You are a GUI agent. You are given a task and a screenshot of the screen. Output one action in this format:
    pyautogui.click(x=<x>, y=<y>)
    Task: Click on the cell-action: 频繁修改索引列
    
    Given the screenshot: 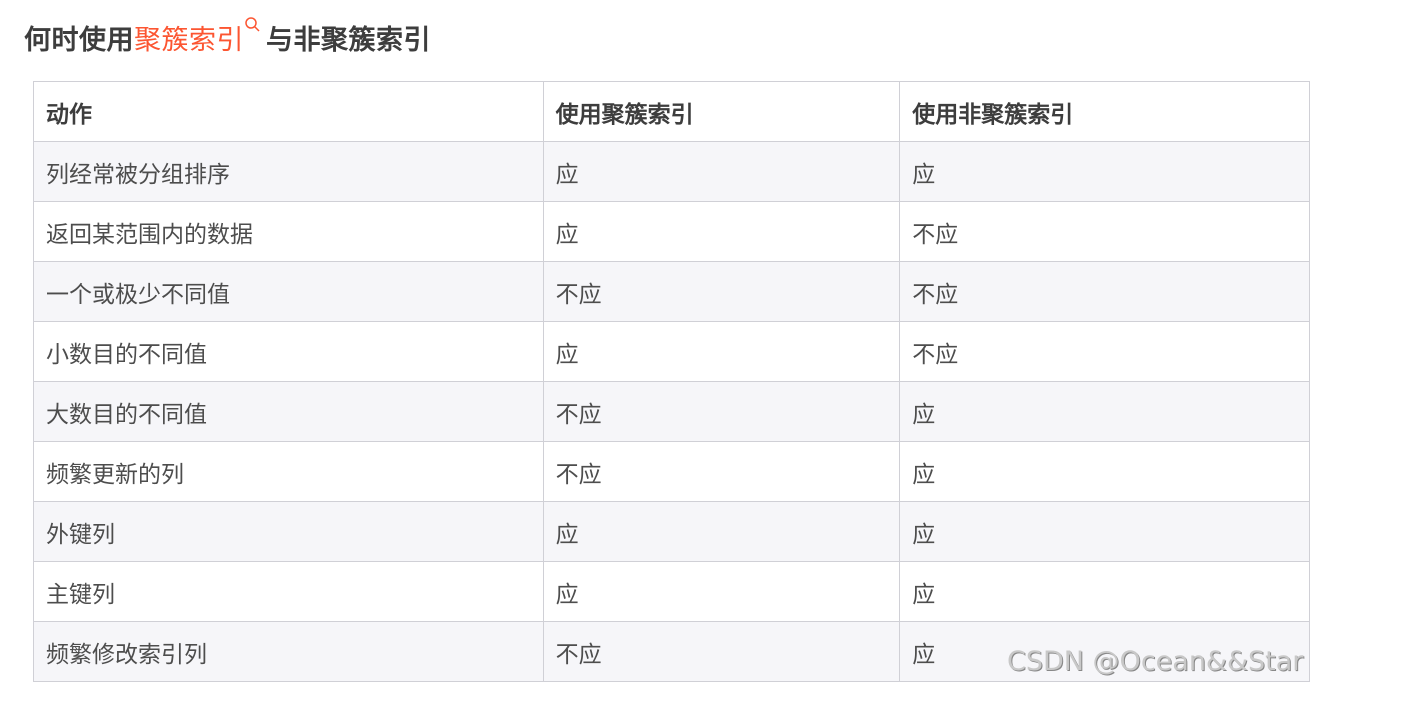 What is the action you would take?
    pyautogui.click(x=288, y=651)
    